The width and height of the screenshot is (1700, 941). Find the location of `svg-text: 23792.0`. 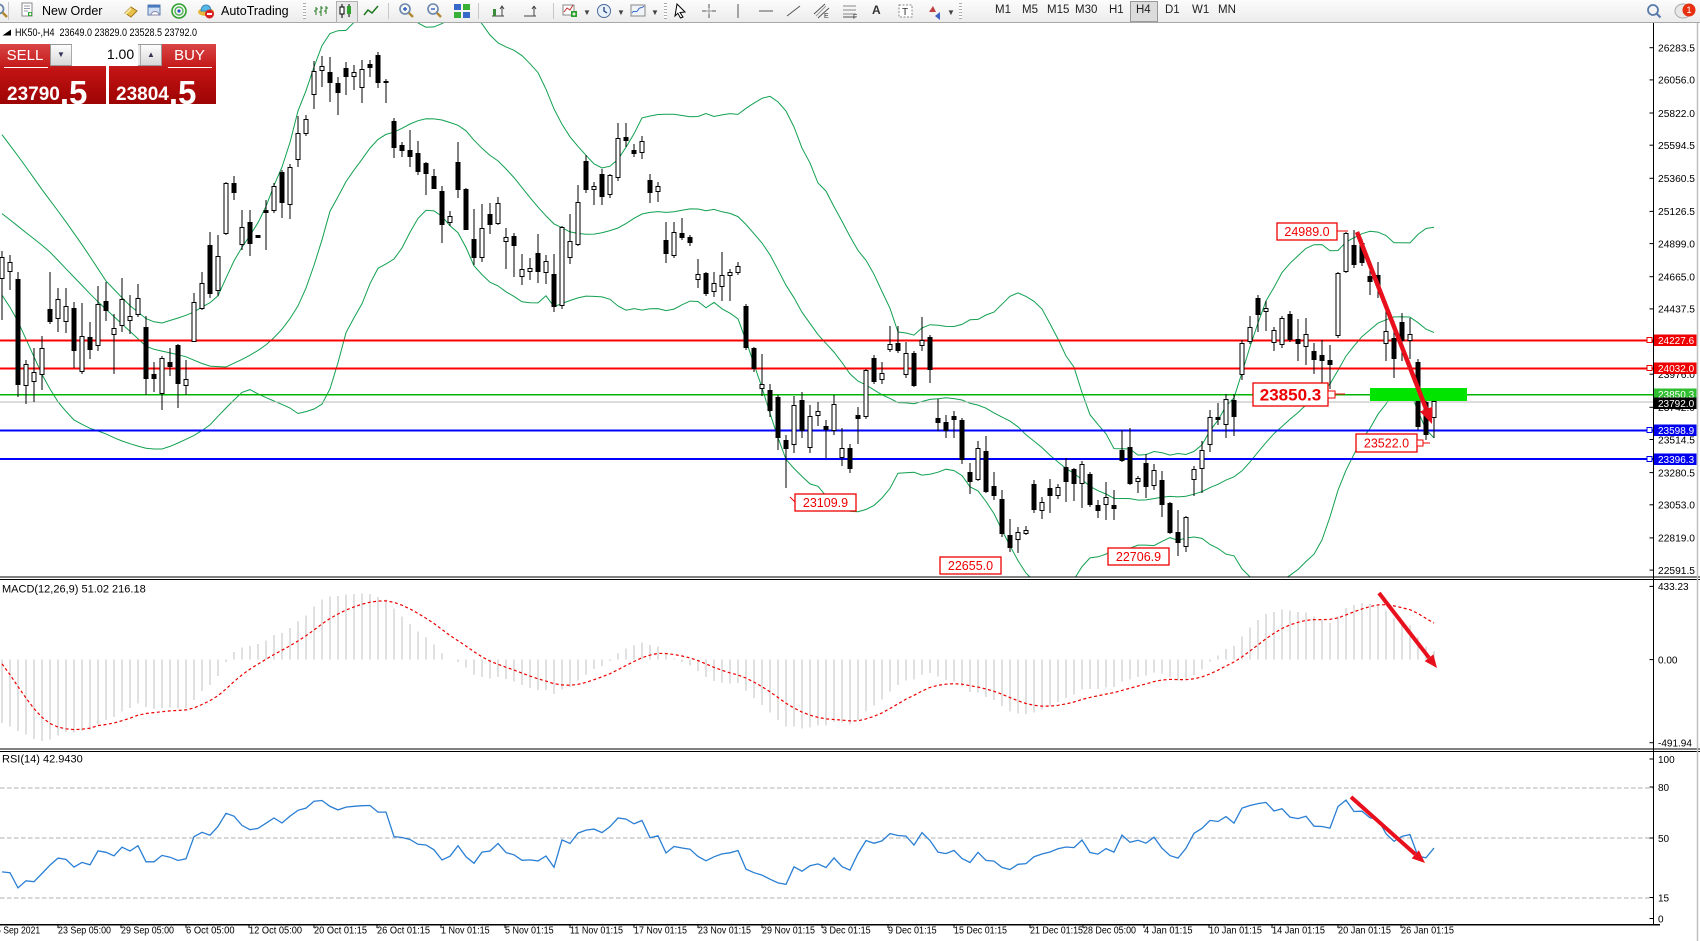

svg-text: 23792.0 is located at coordinates (1676, 404).